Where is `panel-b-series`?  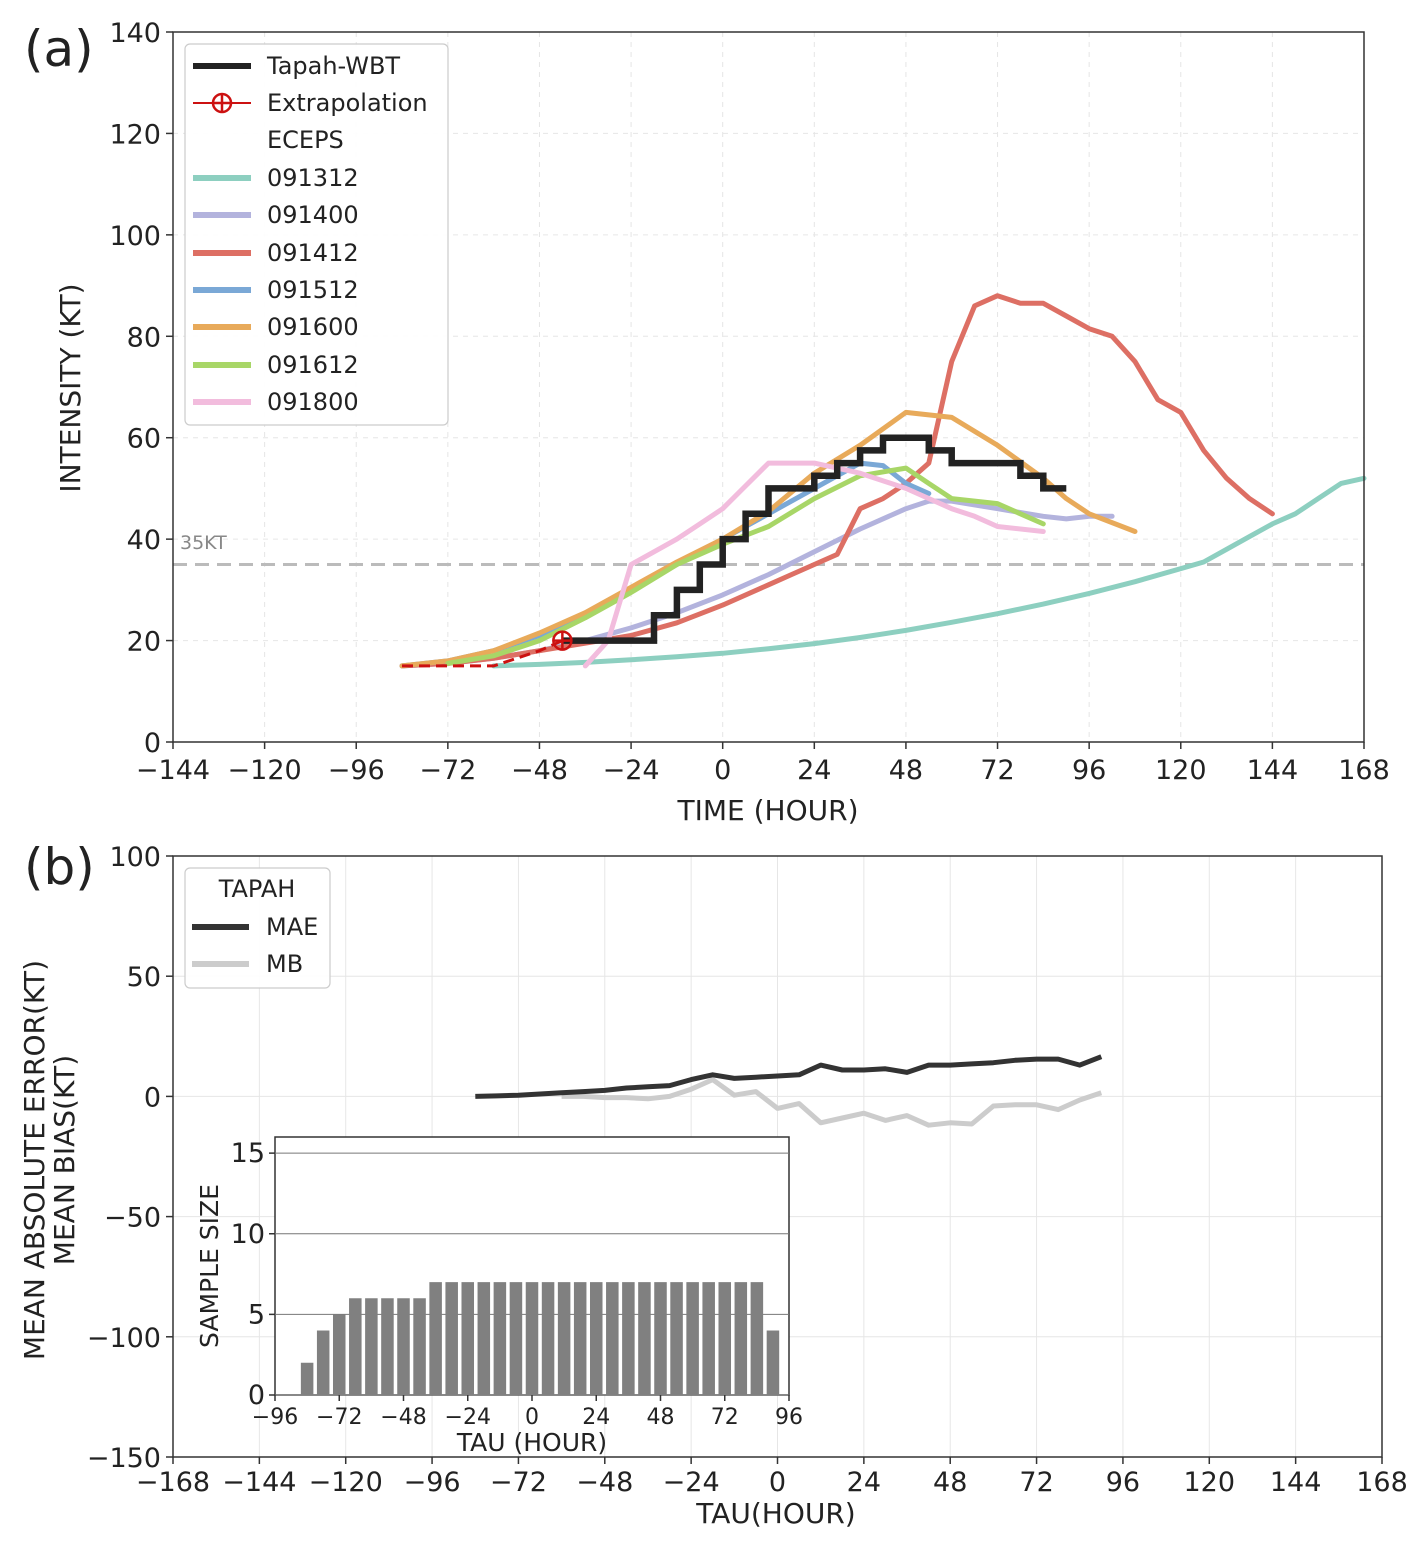 panel-b-series is located at coordinates (789, 1091).